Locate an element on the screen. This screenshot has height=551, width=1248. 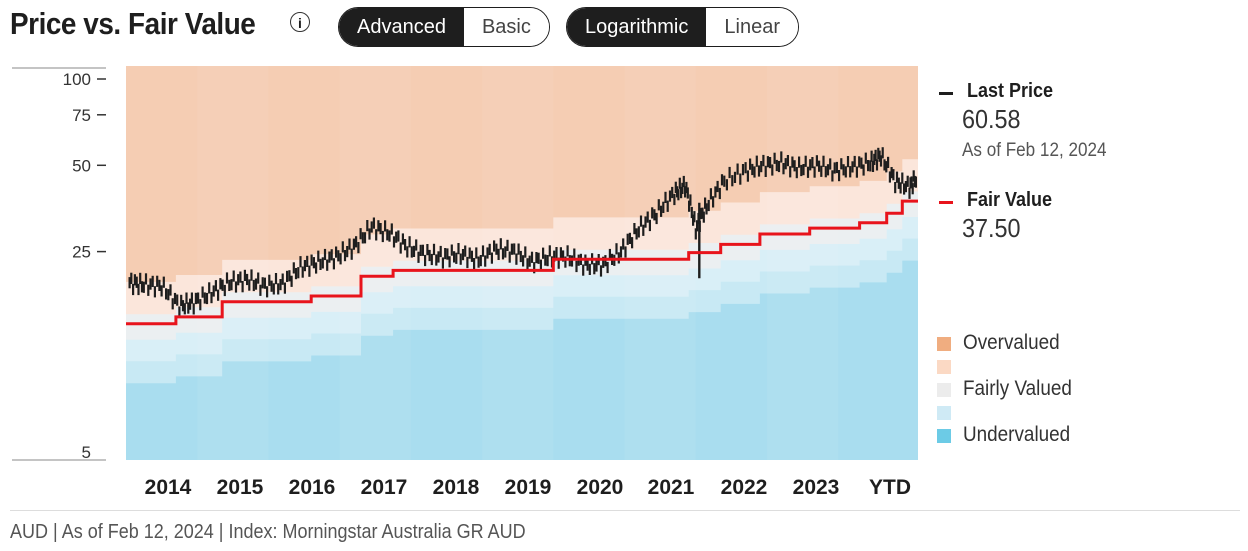
last-price-label: Last Price is located at coordinates (1010, 91).